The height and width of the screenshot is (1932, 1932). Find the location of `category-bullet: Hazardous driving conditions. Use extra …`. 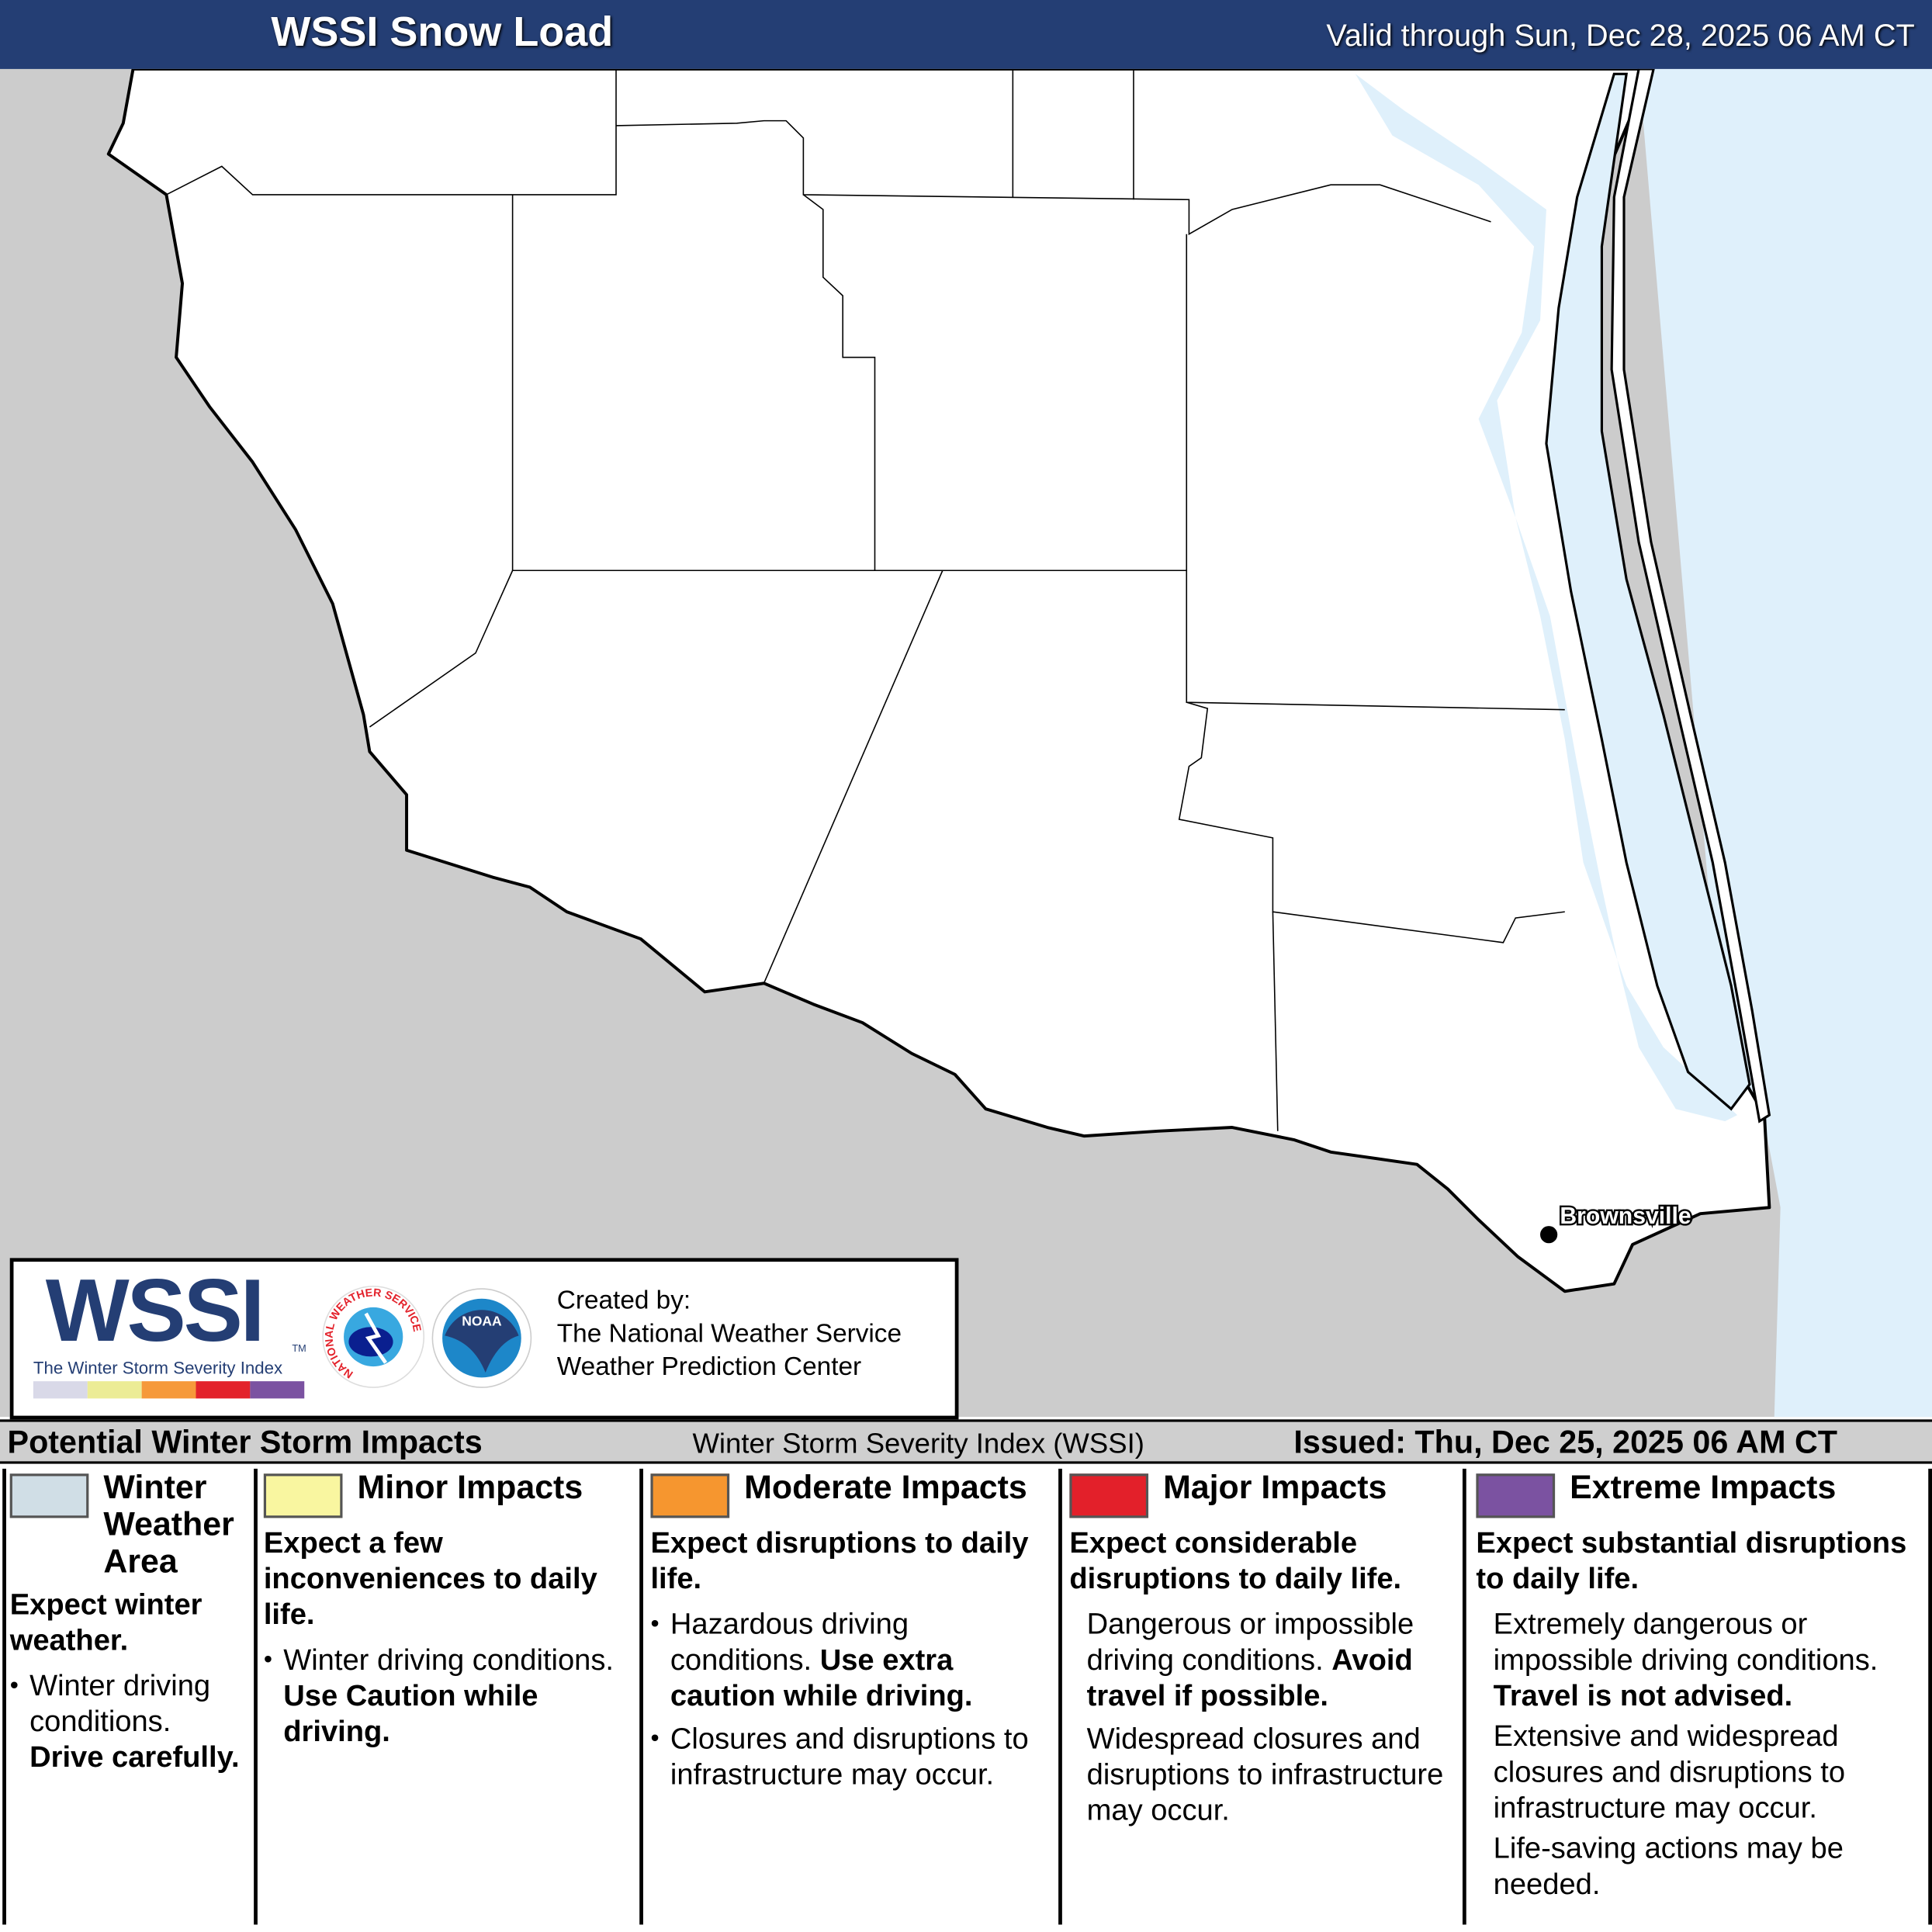

category-bullet: Hazardous driving conditions. Use extra … is located at coordinates (821, 1660).